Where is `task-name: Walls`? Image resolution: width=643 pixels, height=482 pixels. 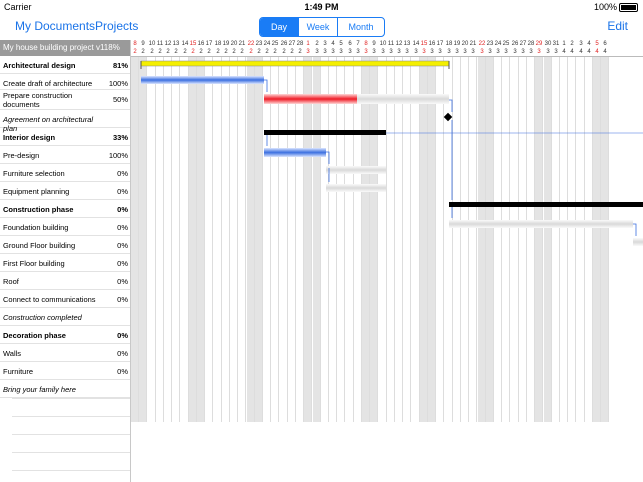
task-name: Walls is located at coordinates (12, 353).